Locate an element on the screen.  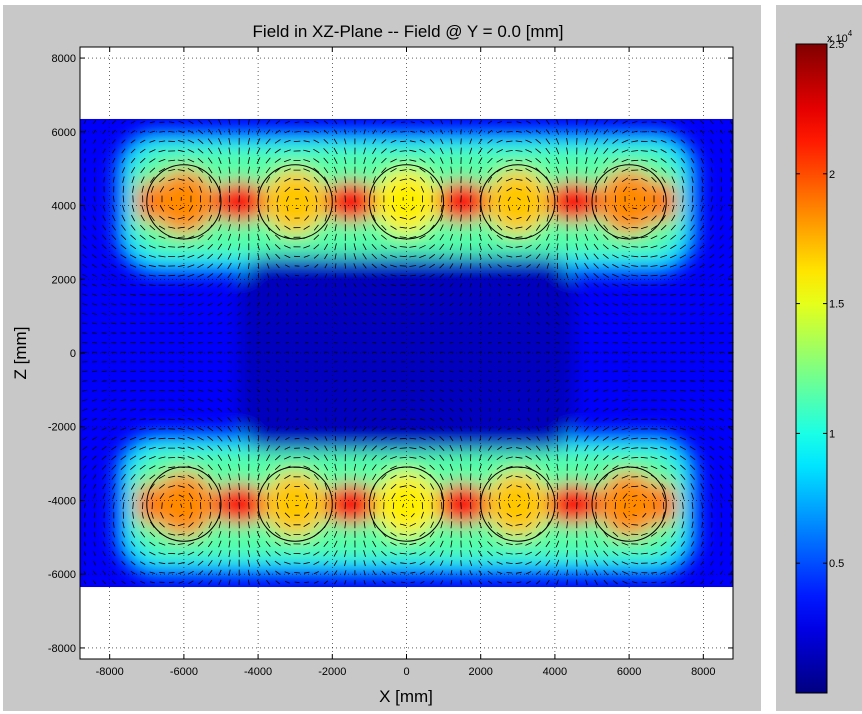
colorbar-tick-label: 2 is located at coordinates (832, 175).